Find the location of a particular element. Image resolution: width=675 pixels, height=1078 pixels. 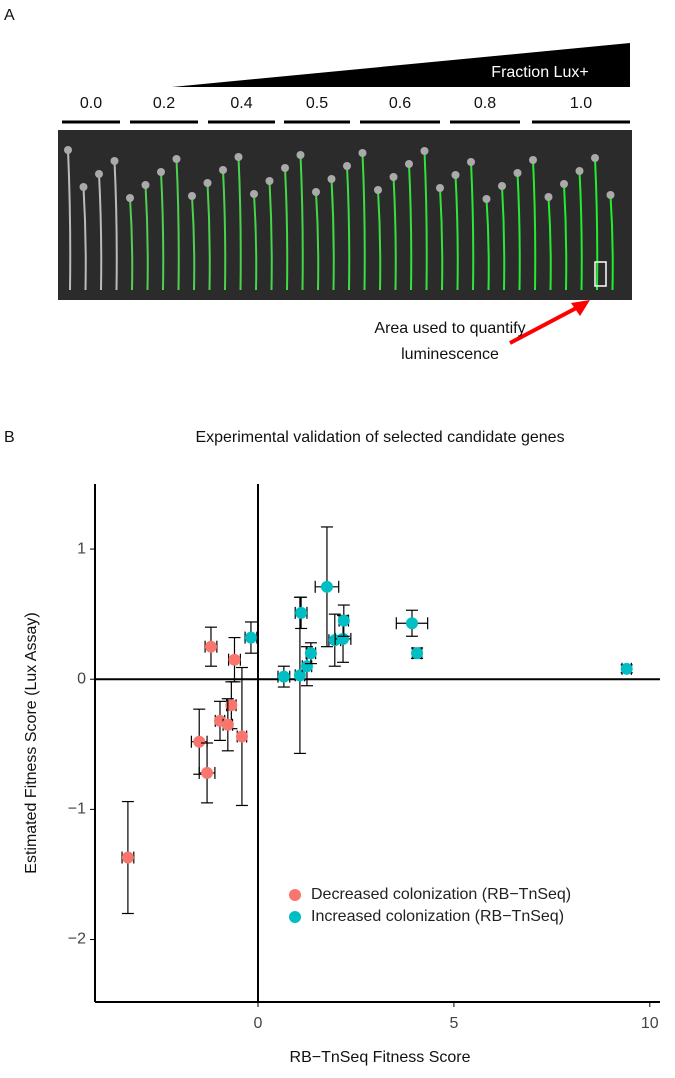

legend-label: Decreased colonization (RB−TnSeq) is located at coordinates (441, 894).